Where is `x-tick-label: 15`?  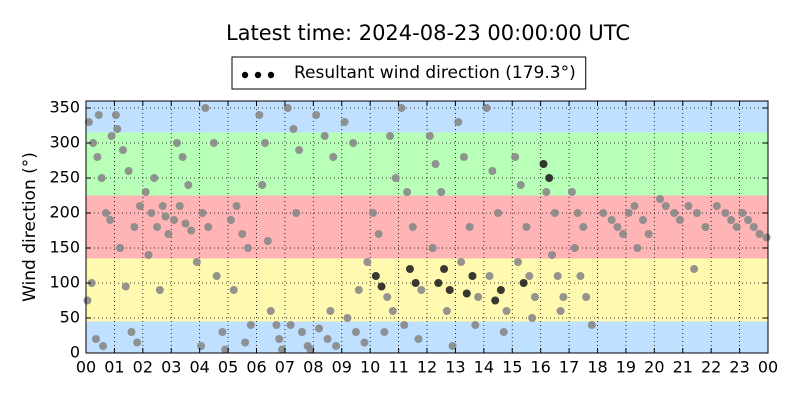 x-tick-label: 15 is located at coordinates (512, 367).